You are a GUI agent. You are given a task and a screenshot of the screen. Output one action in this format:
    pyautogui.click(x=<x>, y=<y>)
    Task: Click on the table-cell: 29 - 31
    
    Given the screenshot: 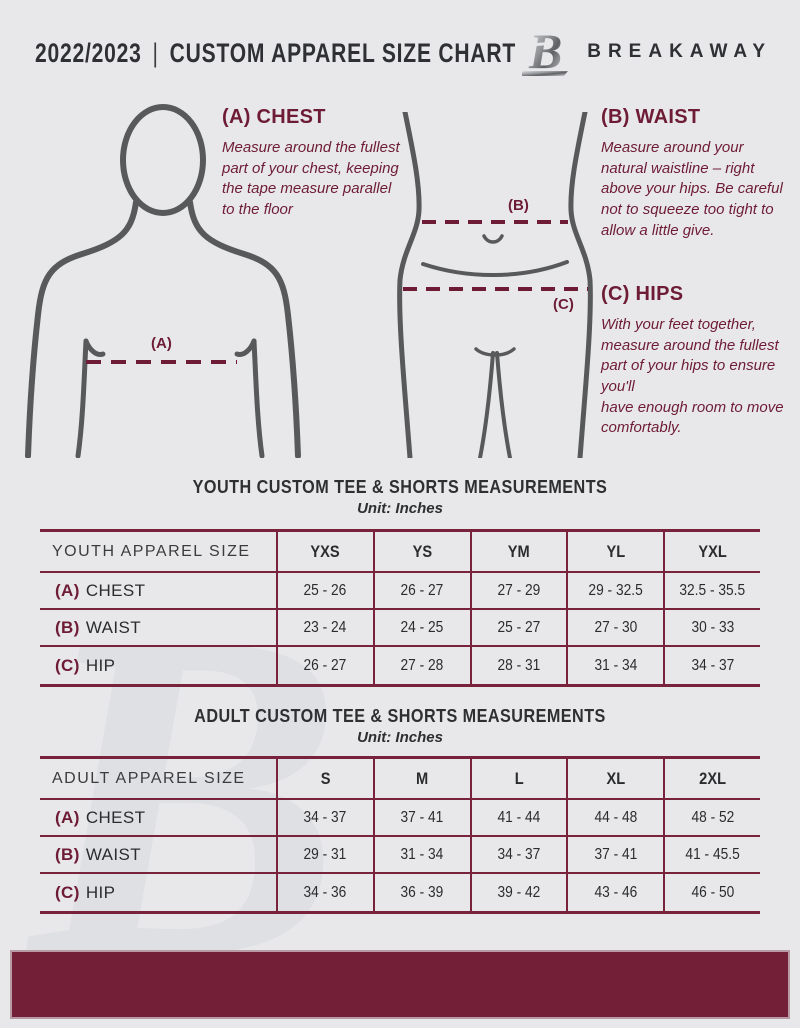 What is the action you would take?
    pyautogui.click(x=324, y=855)
    